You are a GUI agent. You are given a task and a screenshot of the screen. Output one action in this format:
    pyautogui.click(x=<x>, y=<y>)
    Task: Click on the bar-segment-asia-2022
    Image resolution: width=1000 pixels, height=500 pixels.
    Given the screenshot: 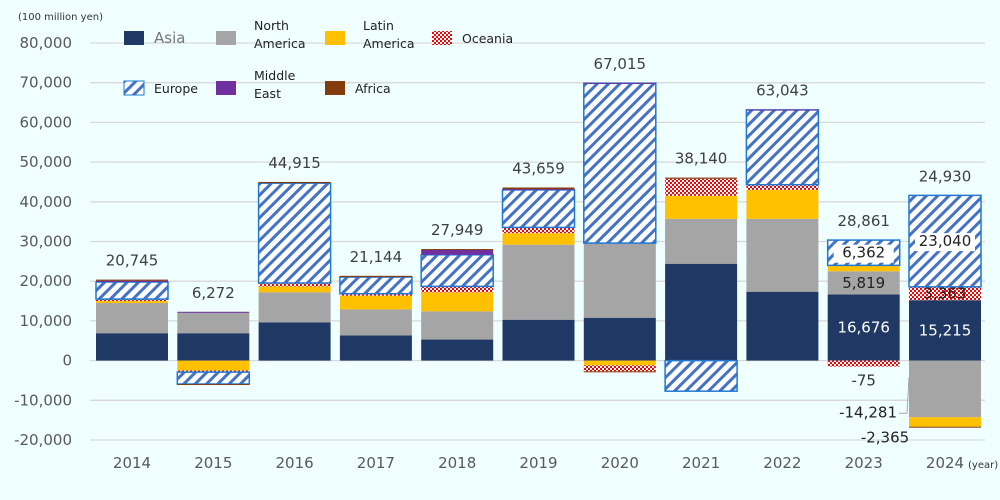 What is the action you would take?
    pyautogui.click(x=782, y=326)
    